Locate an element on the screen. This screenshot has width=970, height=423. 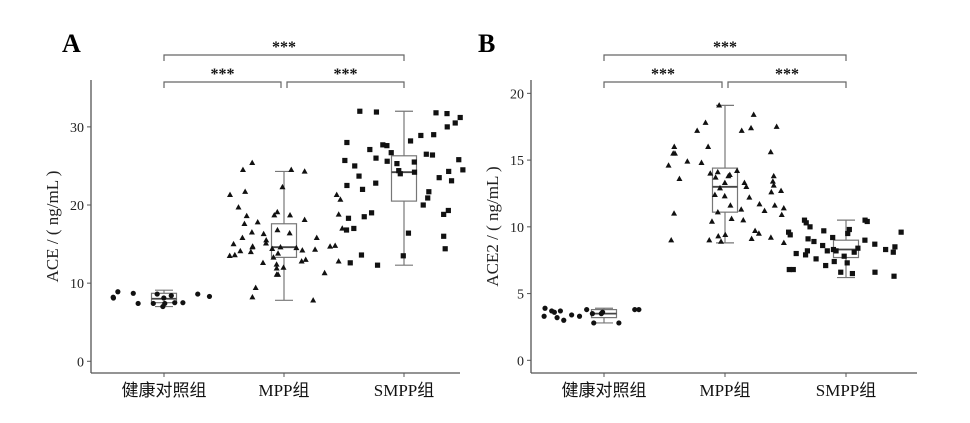
y-tick-label: 20 is located at coordinates (517, 94).